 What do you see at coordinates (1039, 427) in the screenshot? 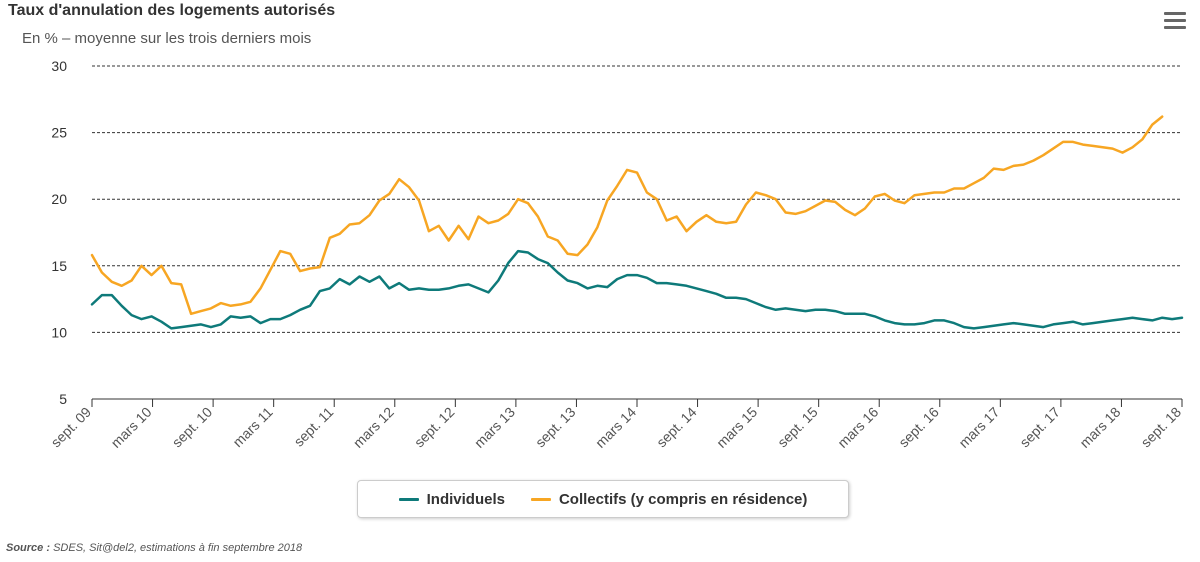
I see `x-tick-label: sept. 17` at bounding box center [1039, 427].